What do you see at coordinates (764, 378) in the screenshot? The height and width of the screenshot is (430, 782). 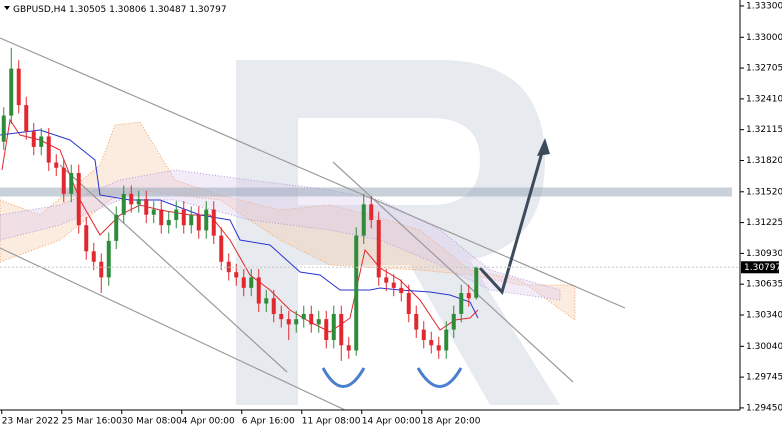 I see `y-tick-label: 1.29745` at bounding box center [764, 378].